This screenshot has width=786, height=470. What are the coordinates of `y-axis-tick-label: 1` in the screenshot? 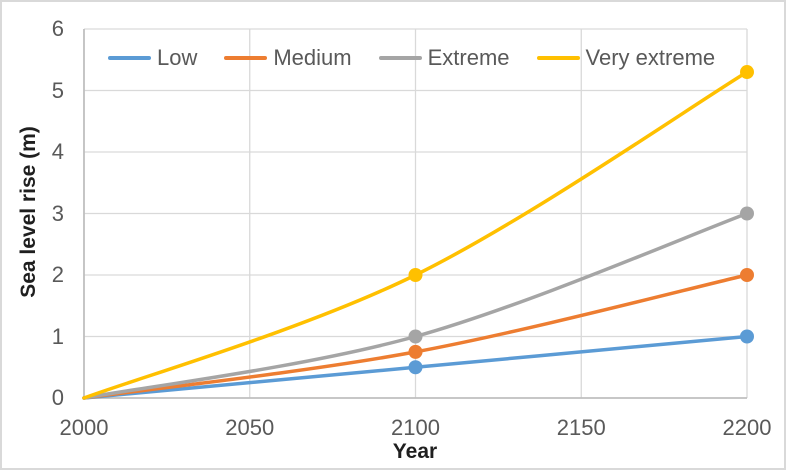 It's located at (57, 336).